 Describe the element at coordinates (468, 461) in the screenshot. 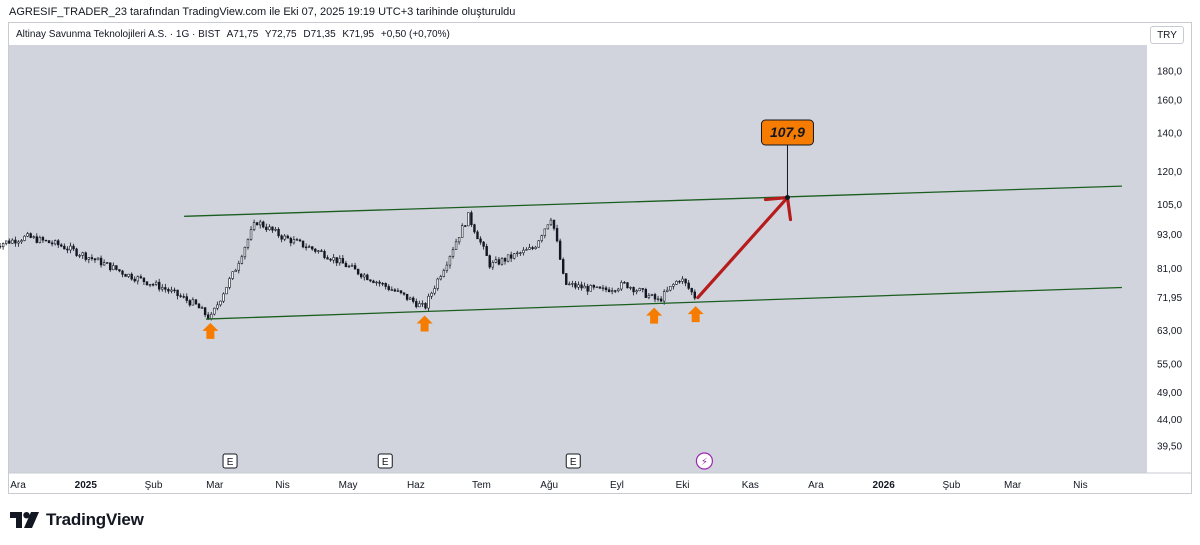

I see `event-markers: E E E ⚡` at that location.